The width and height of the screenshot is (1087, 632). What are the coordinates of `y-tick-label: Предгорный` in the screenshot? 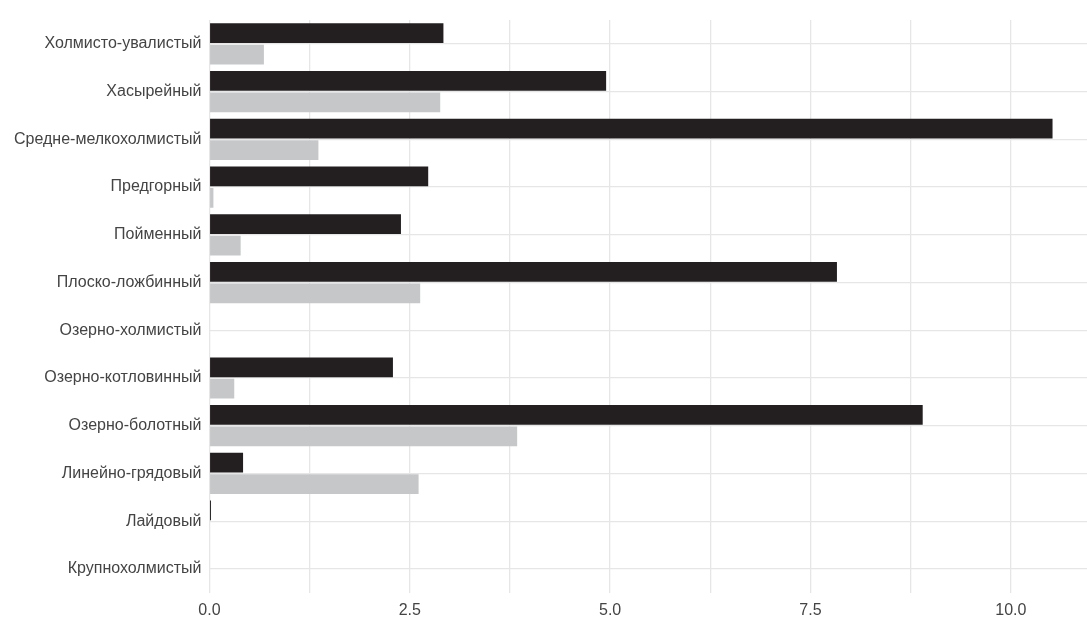 It's located at (156, 186).